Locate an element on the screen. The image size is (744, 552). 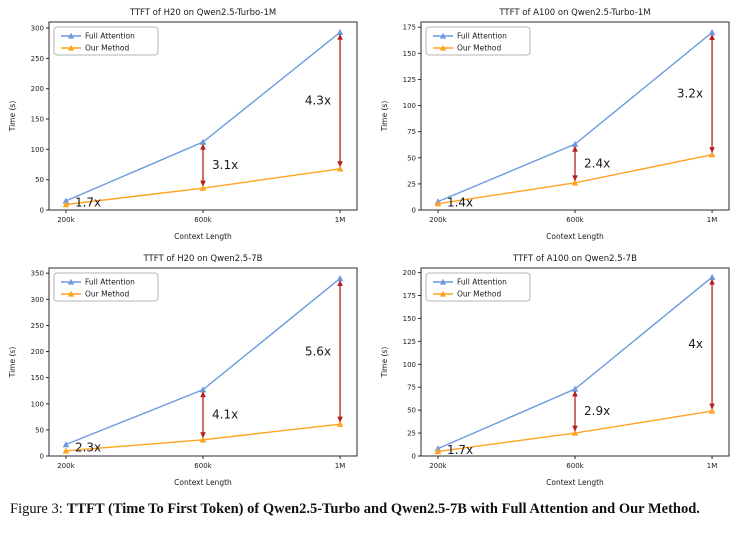
figure-caption-prefix: Figure 3: is located at coordinates (36, 509).